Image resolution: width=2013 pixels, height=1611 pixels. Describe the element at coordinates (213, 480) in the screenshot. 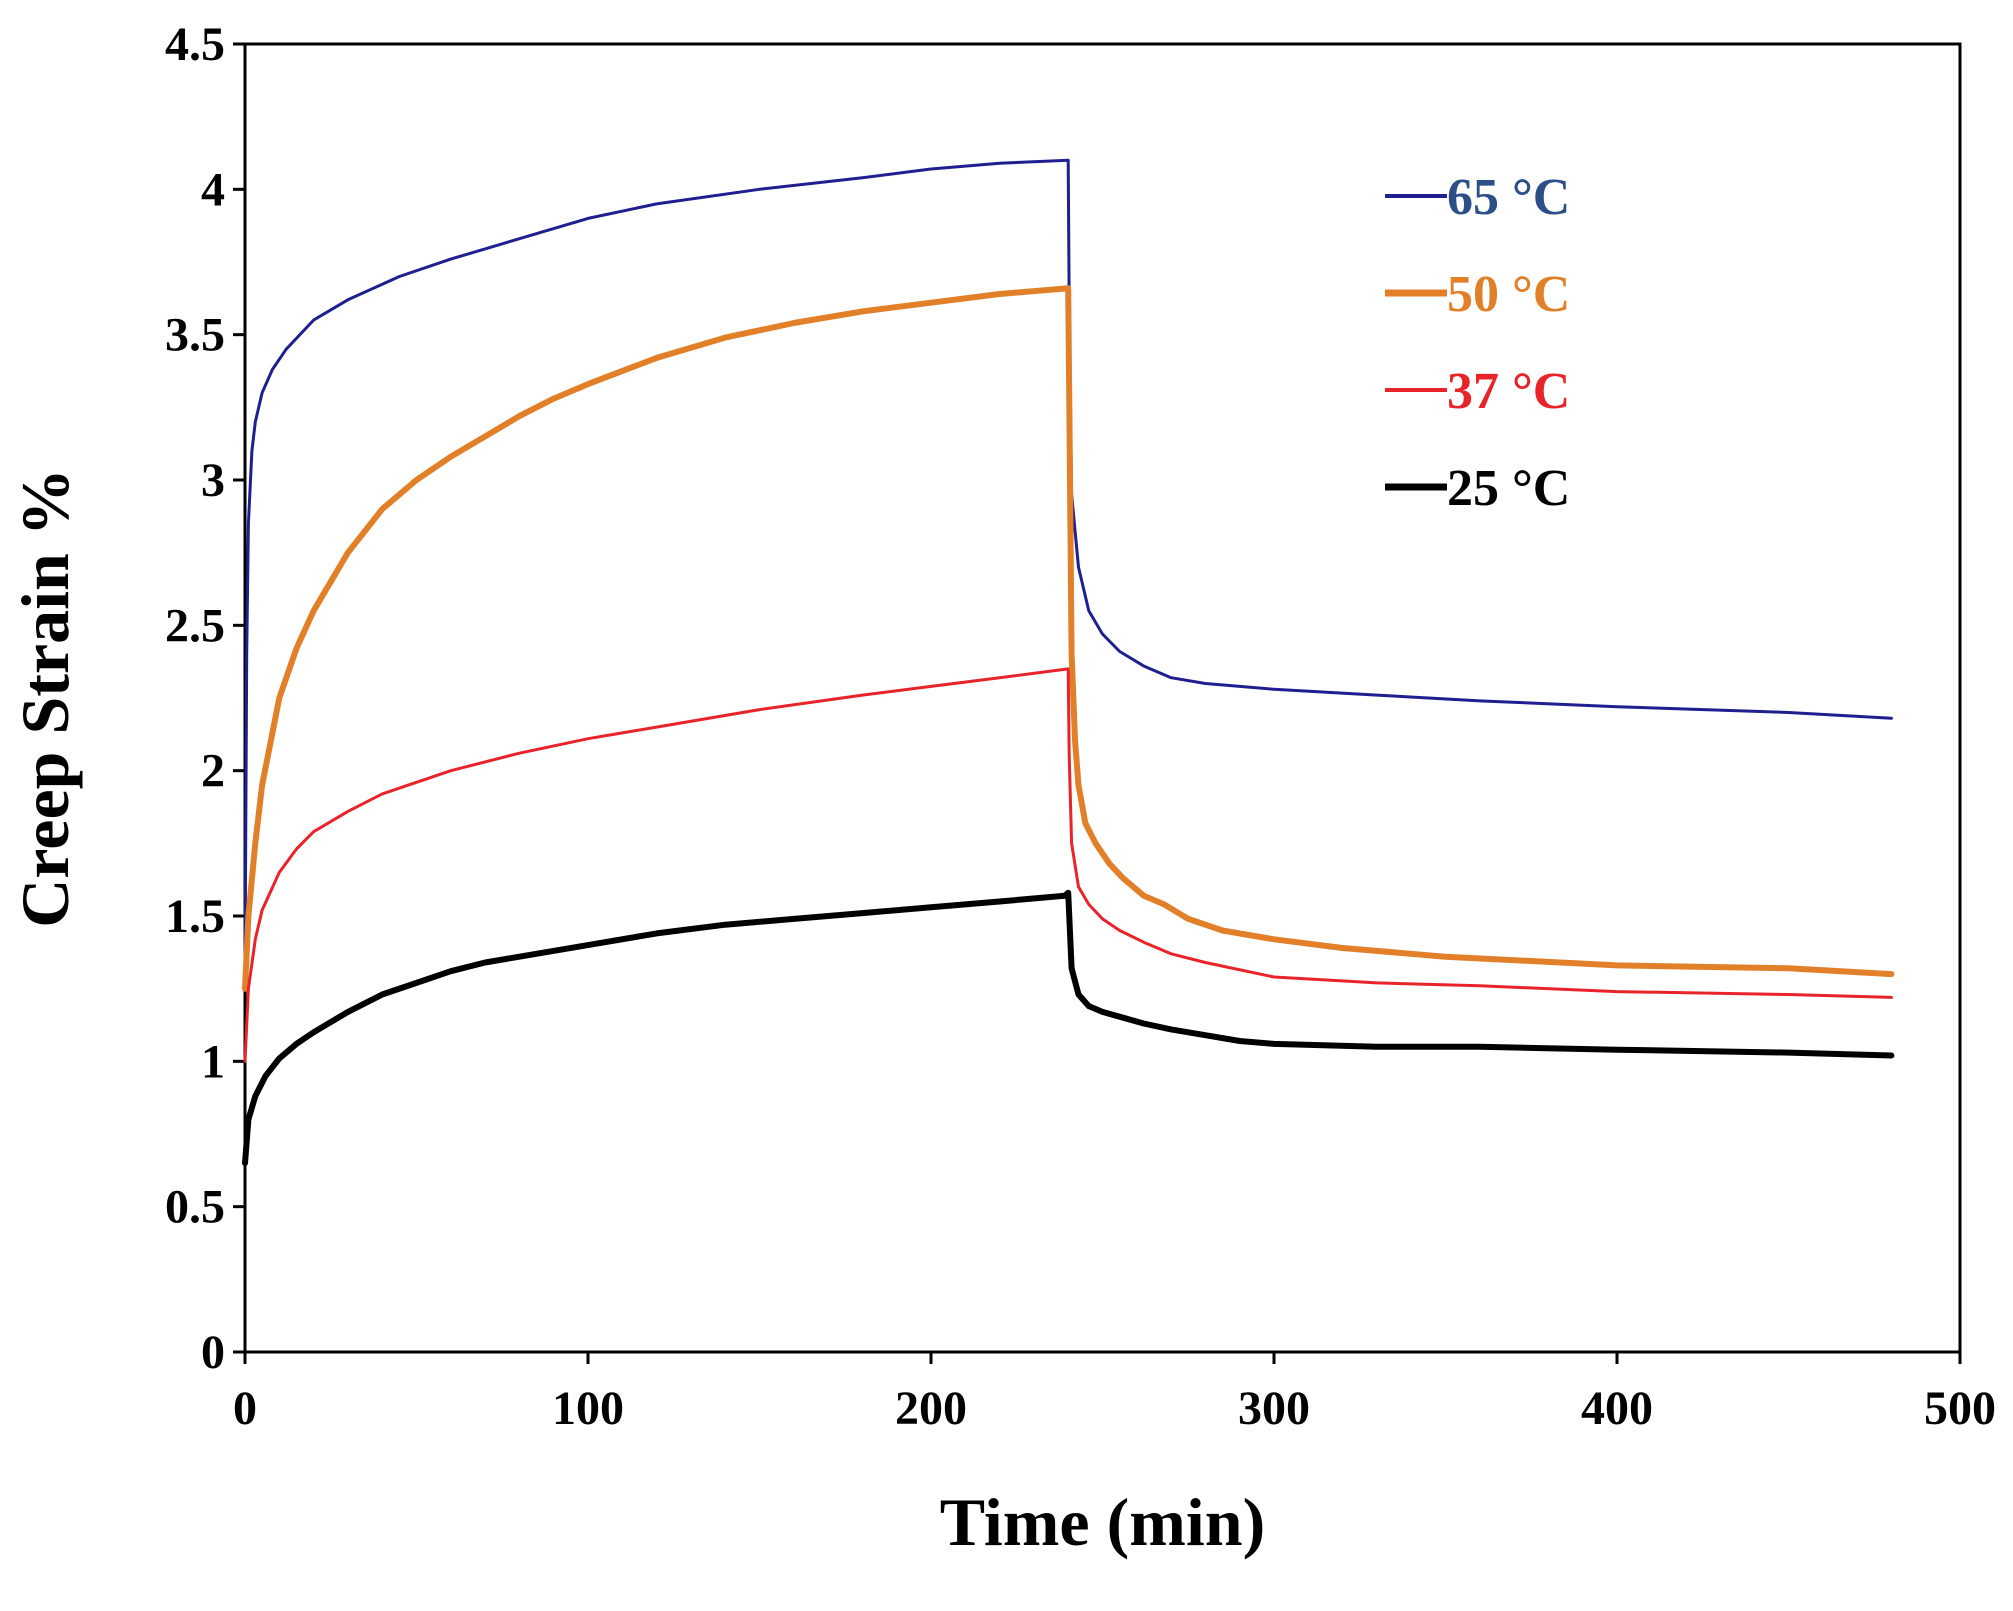

I see `y-tick-label: 3` at that location.